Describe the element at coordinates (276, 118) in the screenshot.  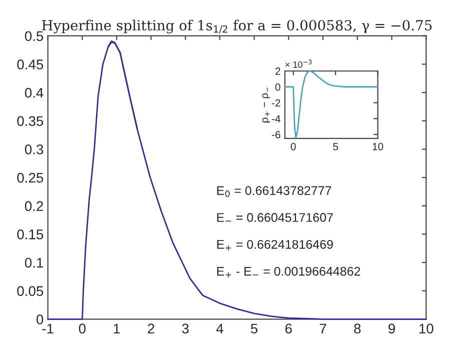
I see `y-tick-label: -4` at that location.